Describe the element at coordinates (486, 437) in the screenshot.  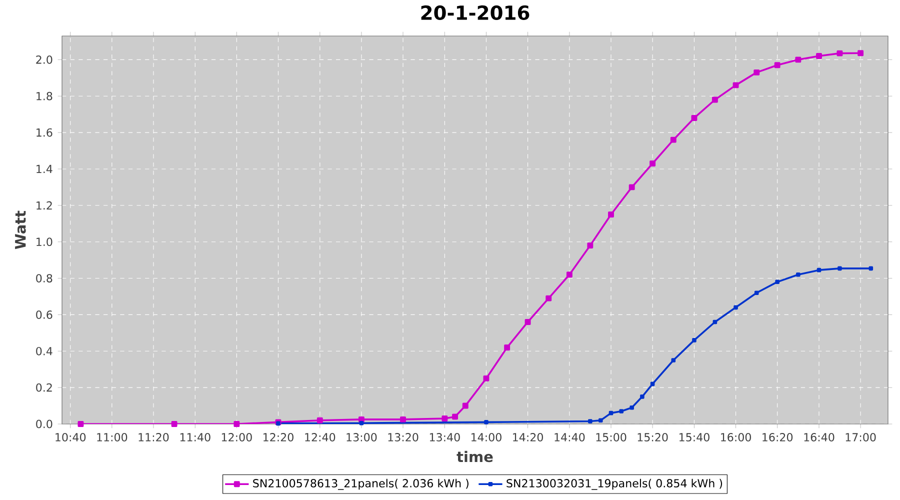
I see `x-tick-label: 14:00` at that location.